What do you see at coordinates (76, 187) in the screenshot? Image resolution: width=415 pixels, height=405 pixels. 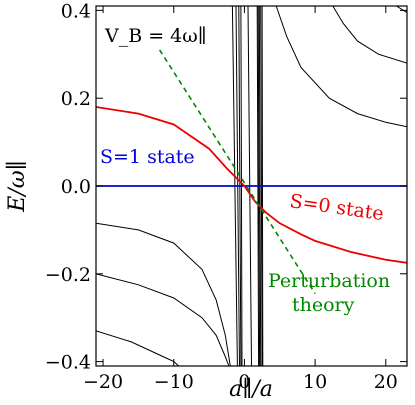 I see `y-tick-label-2: 0.0` at bounding box center [76, 187].